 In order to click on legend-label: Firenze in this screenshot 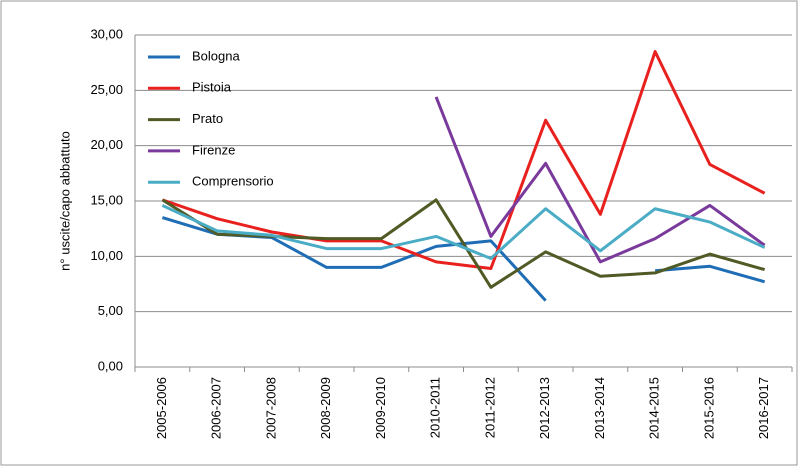, I will do `click(213, 149)`.